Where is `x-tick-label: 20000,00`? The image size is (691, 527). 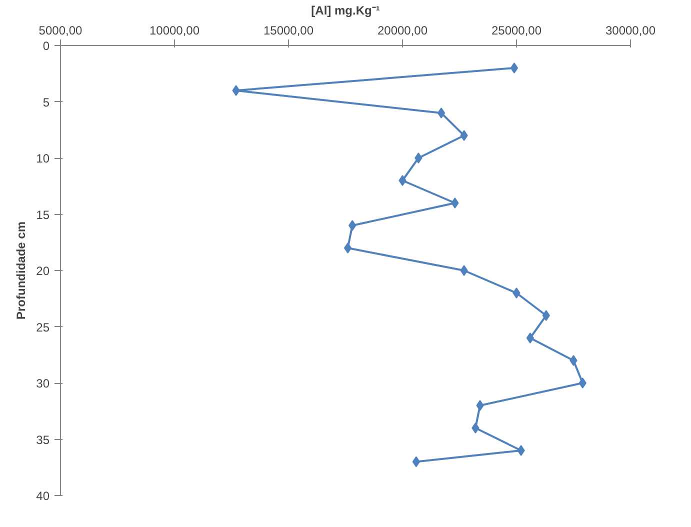 x-tick-label: 20000,00 is located at coordinates (402, 31).